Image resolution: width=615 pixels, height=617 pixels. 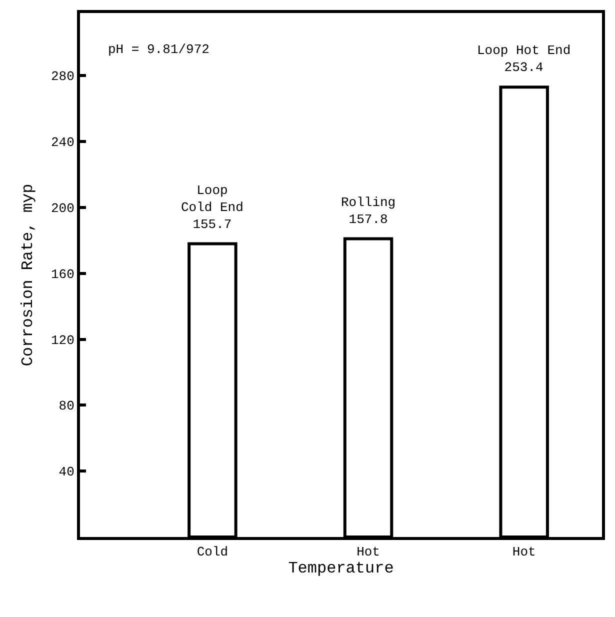 What do you see at coordinates (212, 207) in the screenshot?
I see `annotation: Loop Cold End 155.7` at bounding box center [212, 207].